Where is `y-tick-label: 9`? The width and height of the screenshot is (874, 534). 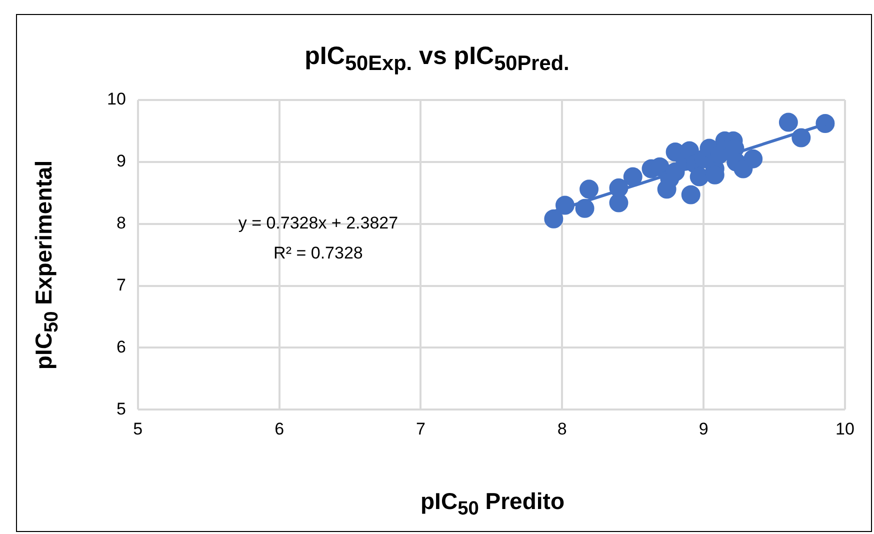
y-tick-label: 9 is located at coordinates (121, 161).